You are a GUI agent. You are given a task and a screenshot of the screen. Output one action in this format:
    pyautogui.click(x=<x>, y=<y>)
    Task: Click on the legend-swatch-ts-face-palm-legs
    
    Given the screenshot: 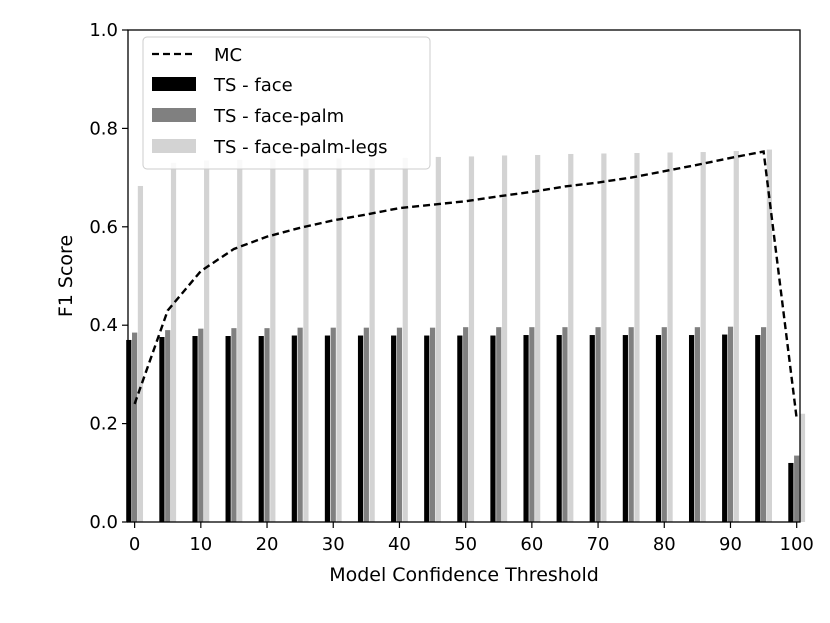 What is the action you would take?
    pyautogui.click(x=174, y=146)
    